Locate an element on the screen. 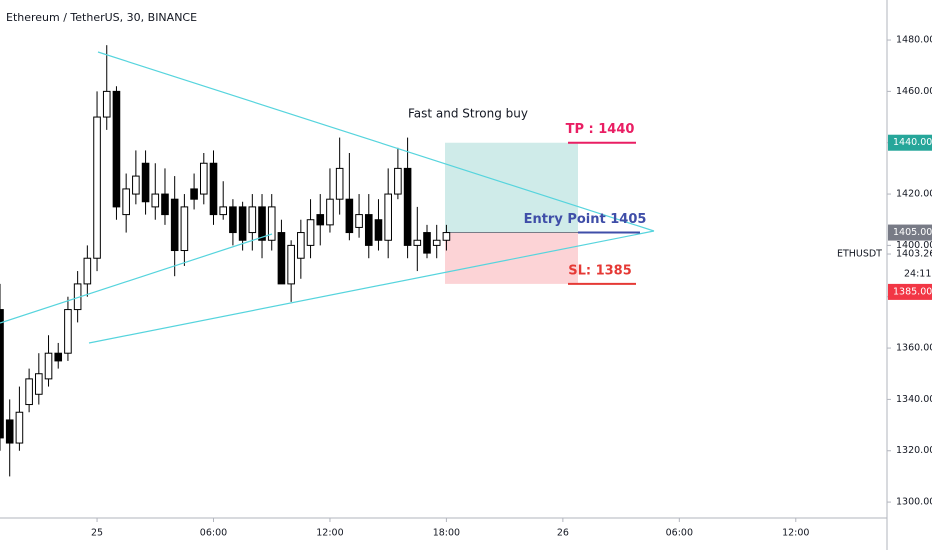  loss-zone is located at coordinates (511, 258).